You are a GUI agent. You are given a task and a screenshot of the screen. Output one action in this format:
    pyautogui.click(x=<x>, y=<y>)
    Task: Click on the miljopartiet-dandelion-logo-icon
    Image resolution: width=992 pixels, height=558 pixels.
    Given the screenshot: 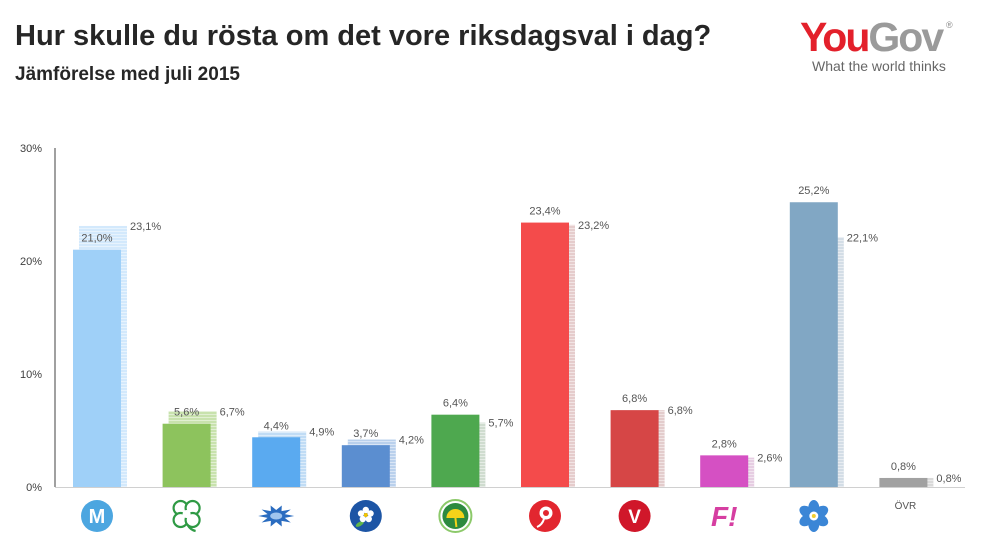 What is the action you would take?
    pyautogui.click(x=455, y=516)
    